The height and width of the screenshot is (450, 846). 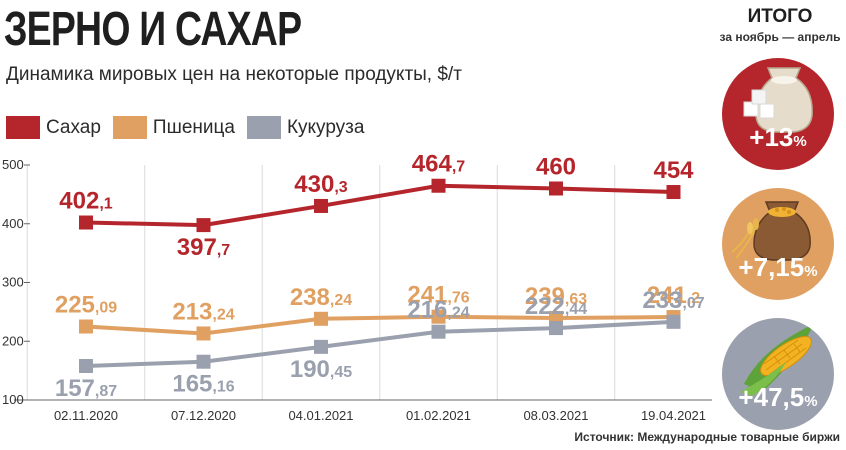 What do you see at coordinates (203, 247) in the screenshot?
I see `data-label-sugar: 397,7` at bounding box center [203, 247].